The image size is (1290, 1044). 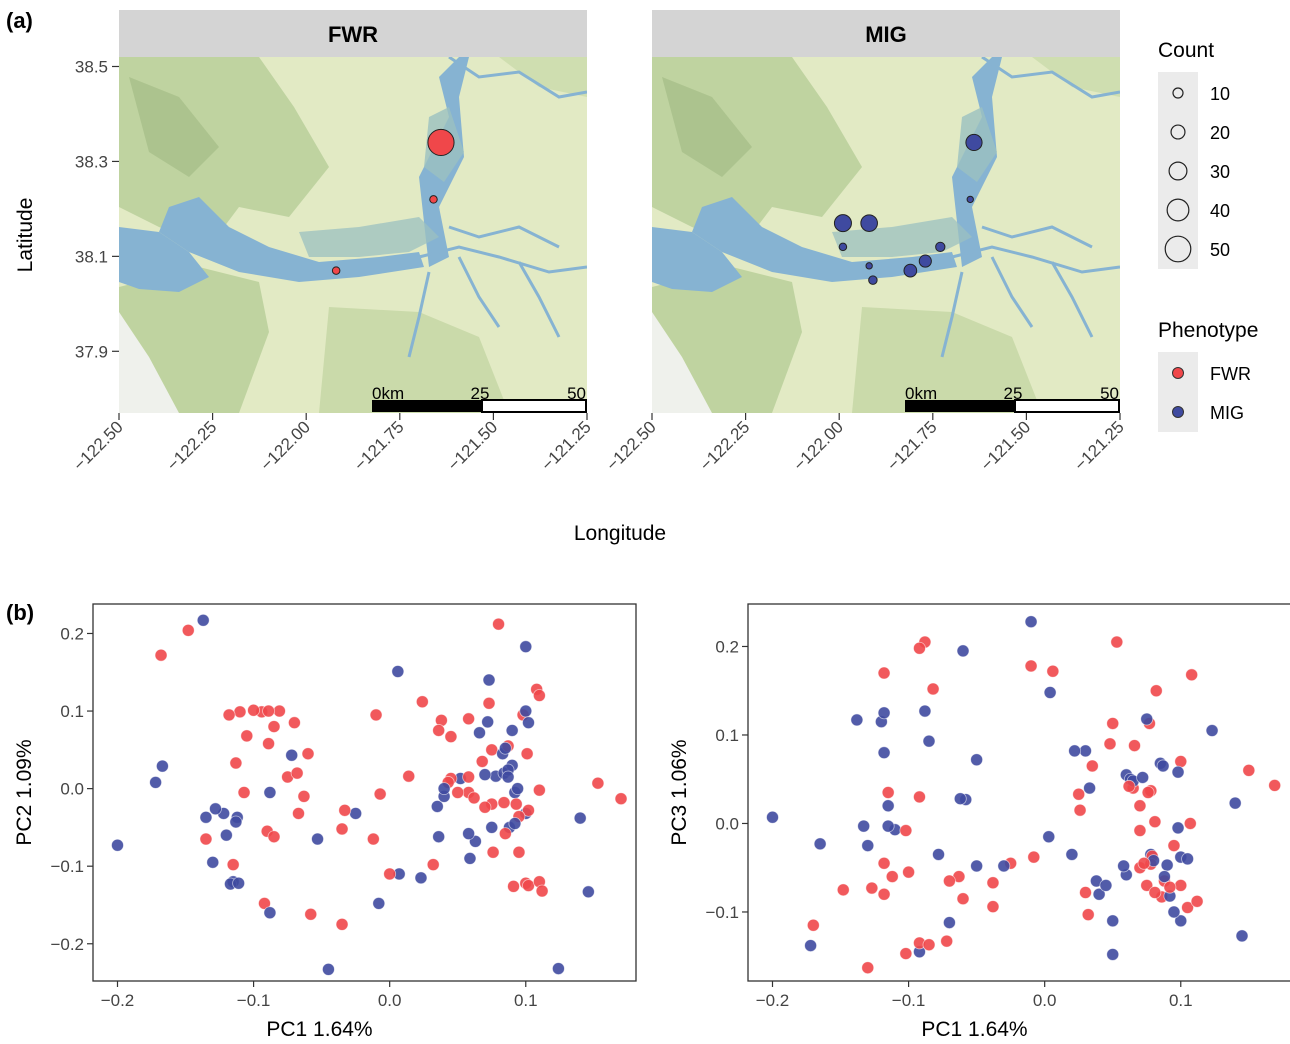 What do you see at coordinates (526, 1000) in the screenshot?
I see `x-tick-label: 0.1` at bounding box center [526, 1000].